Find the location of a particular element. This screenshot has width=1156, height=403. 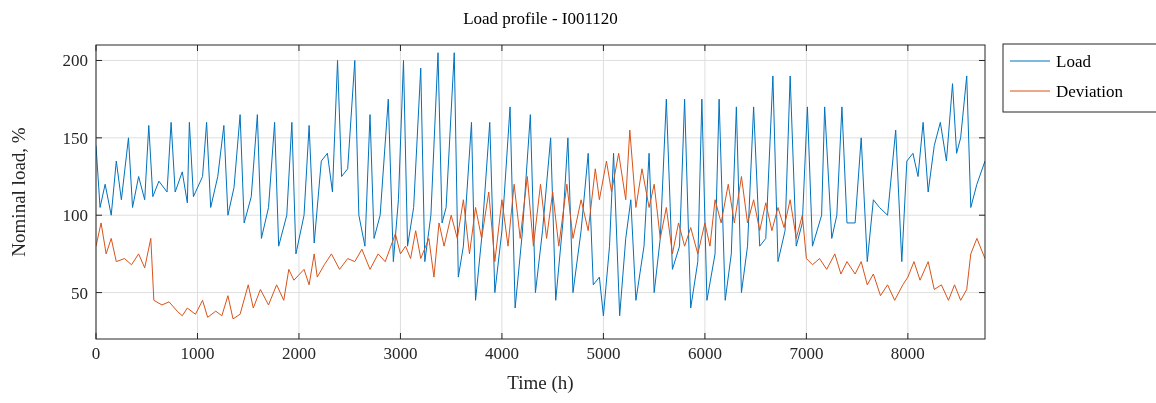

y-tick-label: 200 is located at coordinates (75, 61).